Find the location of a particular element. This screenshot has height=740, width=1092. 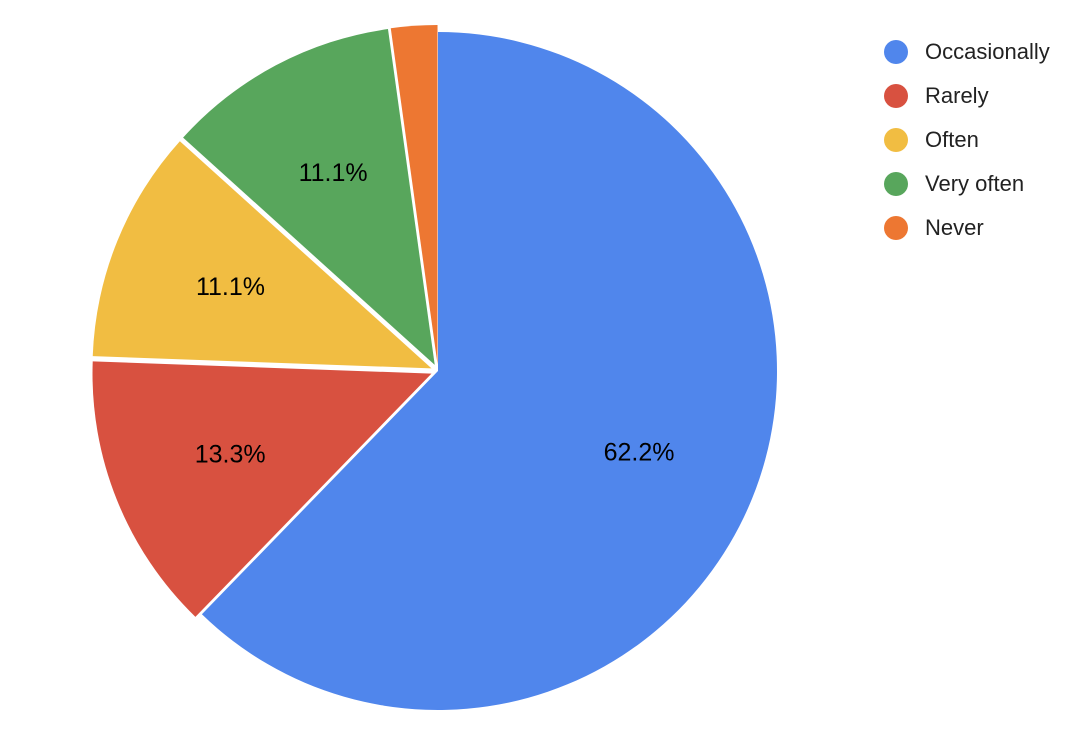

legend-item-occasionally: Occasionally is located at coordinates (967, 52).